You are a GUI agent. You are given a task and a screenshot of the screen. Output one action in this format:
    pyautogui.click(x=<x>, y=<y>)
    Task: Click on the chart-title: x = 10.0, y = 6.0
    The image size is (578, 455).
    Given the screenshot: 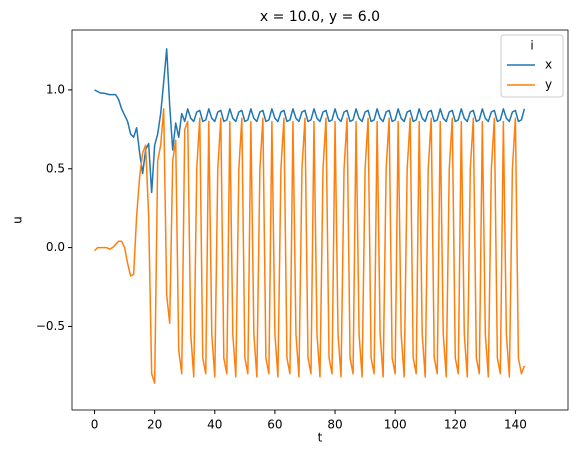 What is the action you would take?
    pyautogui.click(x=320, y=17)
    